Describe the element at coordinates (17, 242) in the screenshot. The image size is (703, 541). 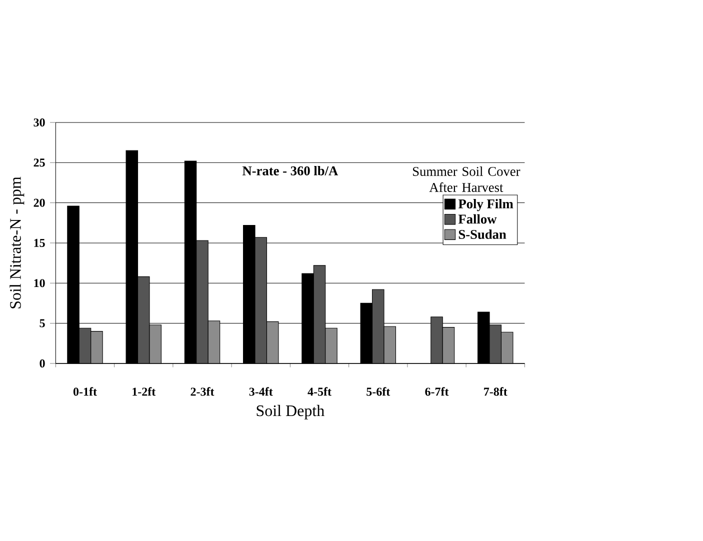
I see `y-axis-title: Soil Nitrate-N - ppm` at that location.